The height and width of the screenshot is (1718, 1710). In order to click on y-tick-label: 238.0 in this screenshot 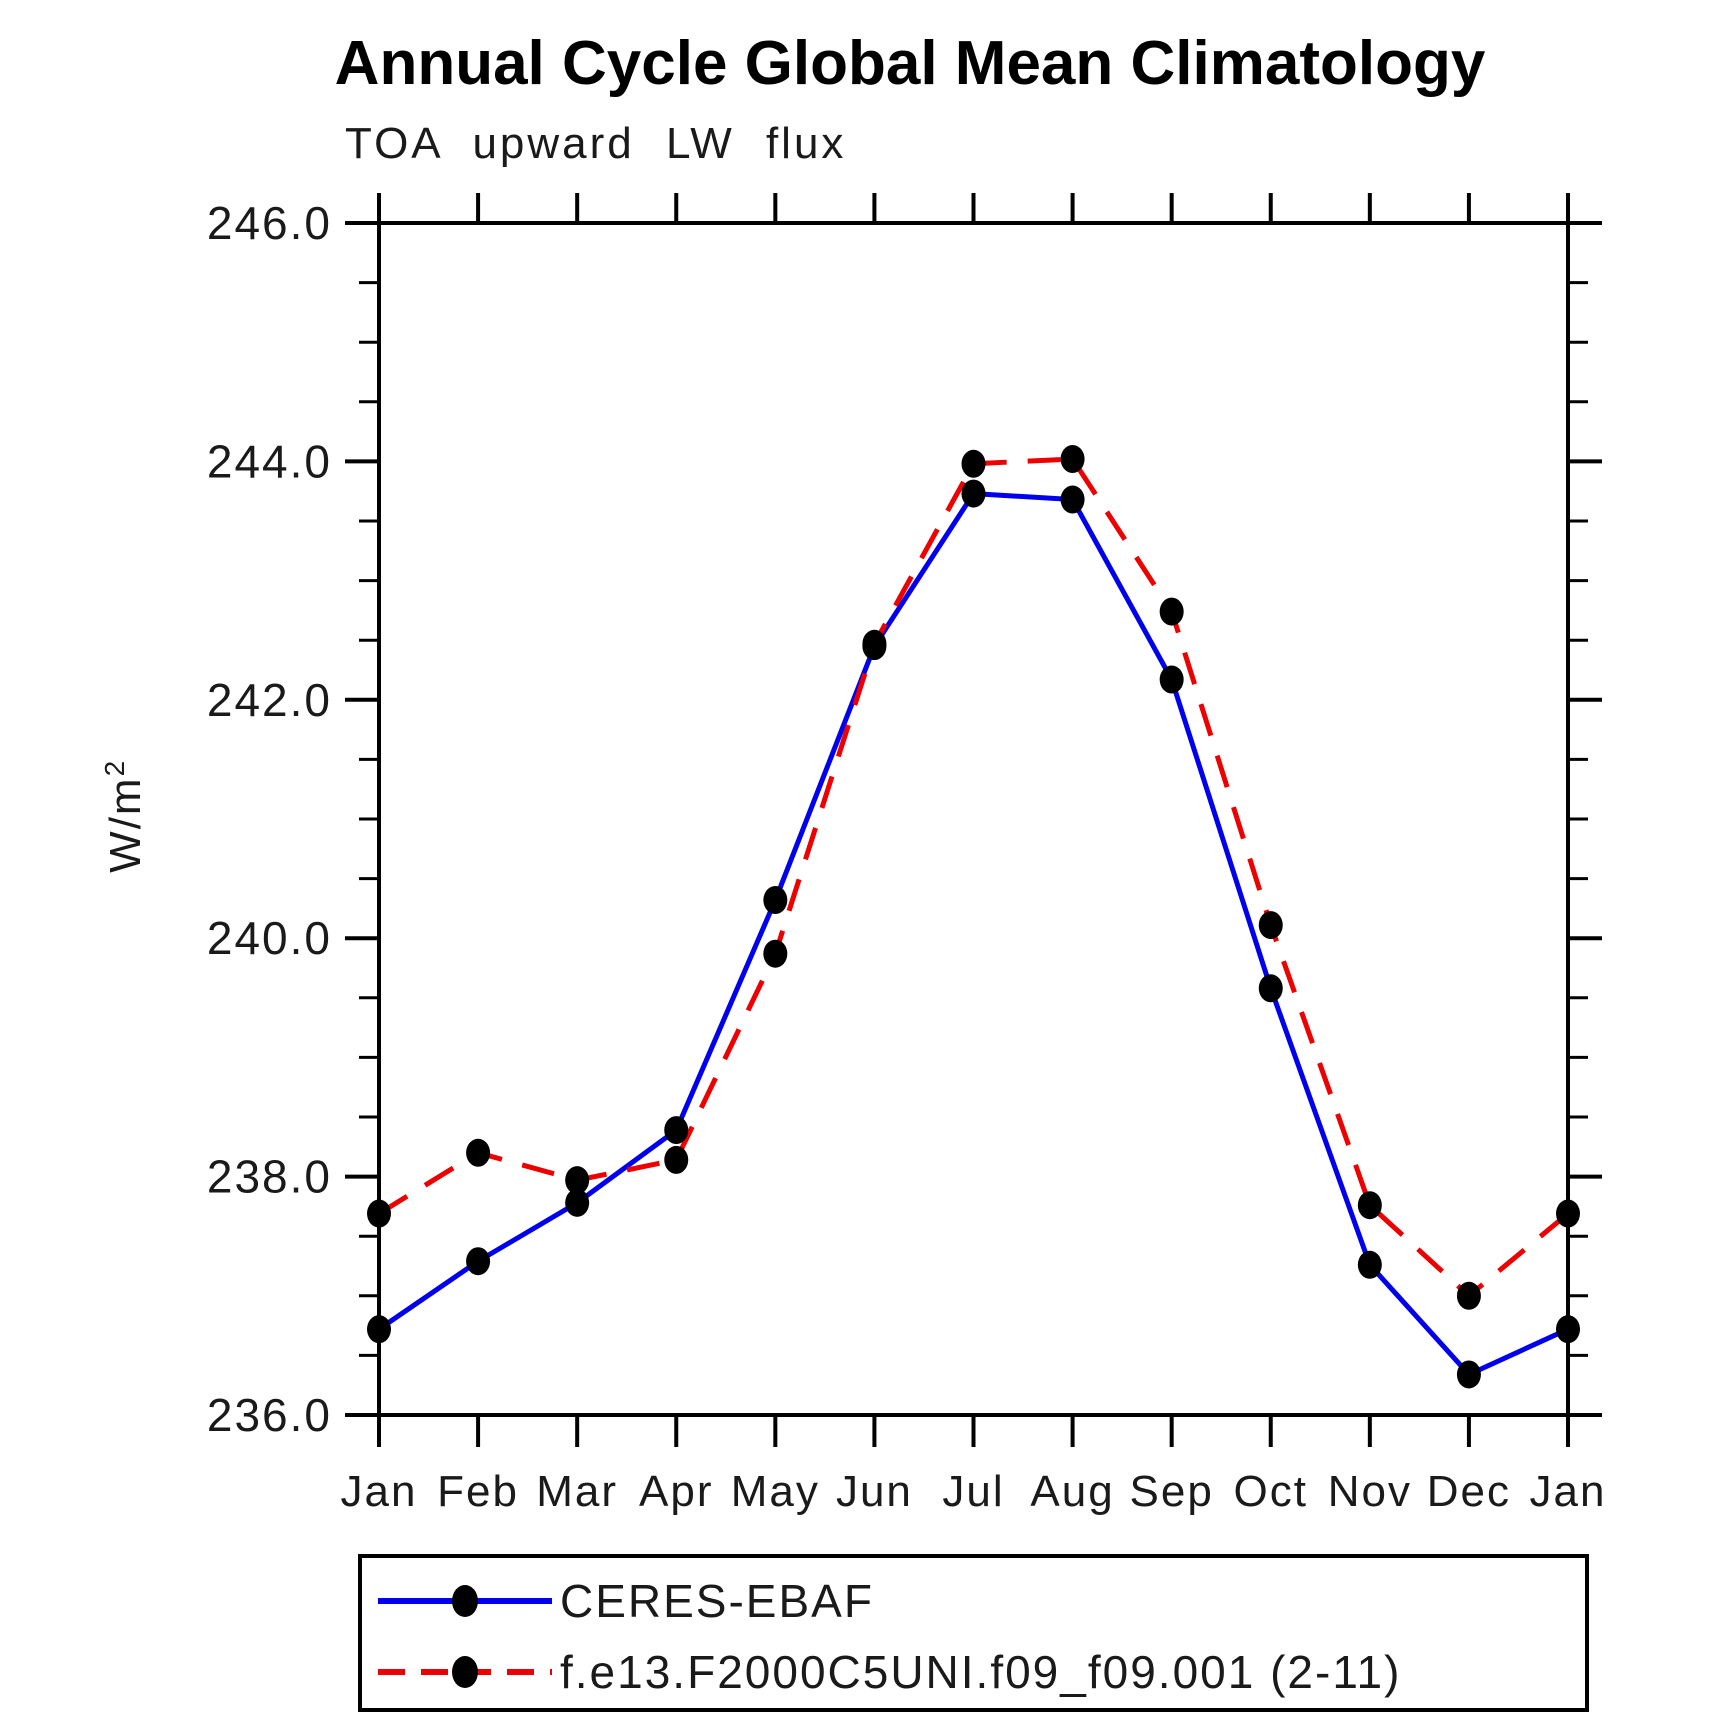, I will do `click(269, 1177)`.